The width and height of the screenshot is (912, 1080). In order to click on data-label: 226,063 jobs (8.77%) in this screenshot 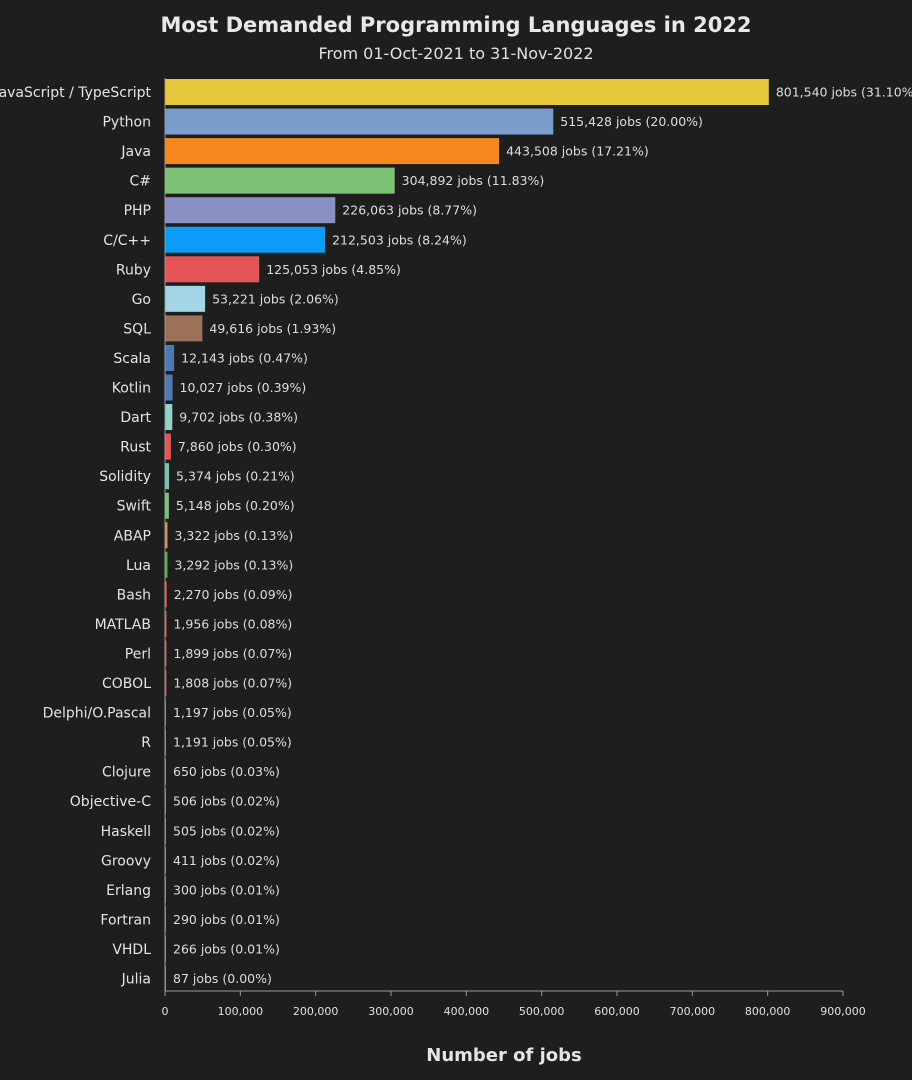, I will do `click(409, 210)`.